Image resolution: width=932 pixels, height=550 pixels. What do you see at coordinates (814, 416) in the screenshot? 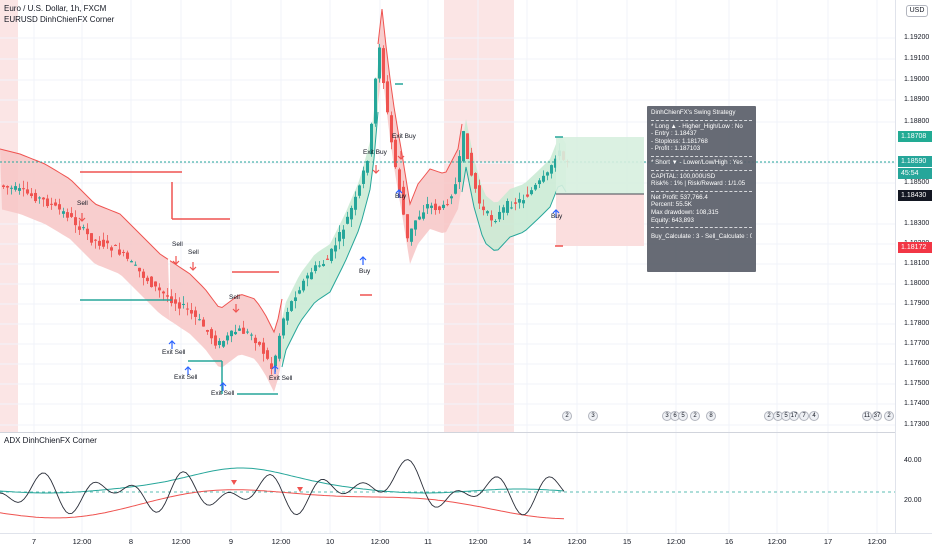
I see `event-badge: 4` at bounding box center [814, 416].